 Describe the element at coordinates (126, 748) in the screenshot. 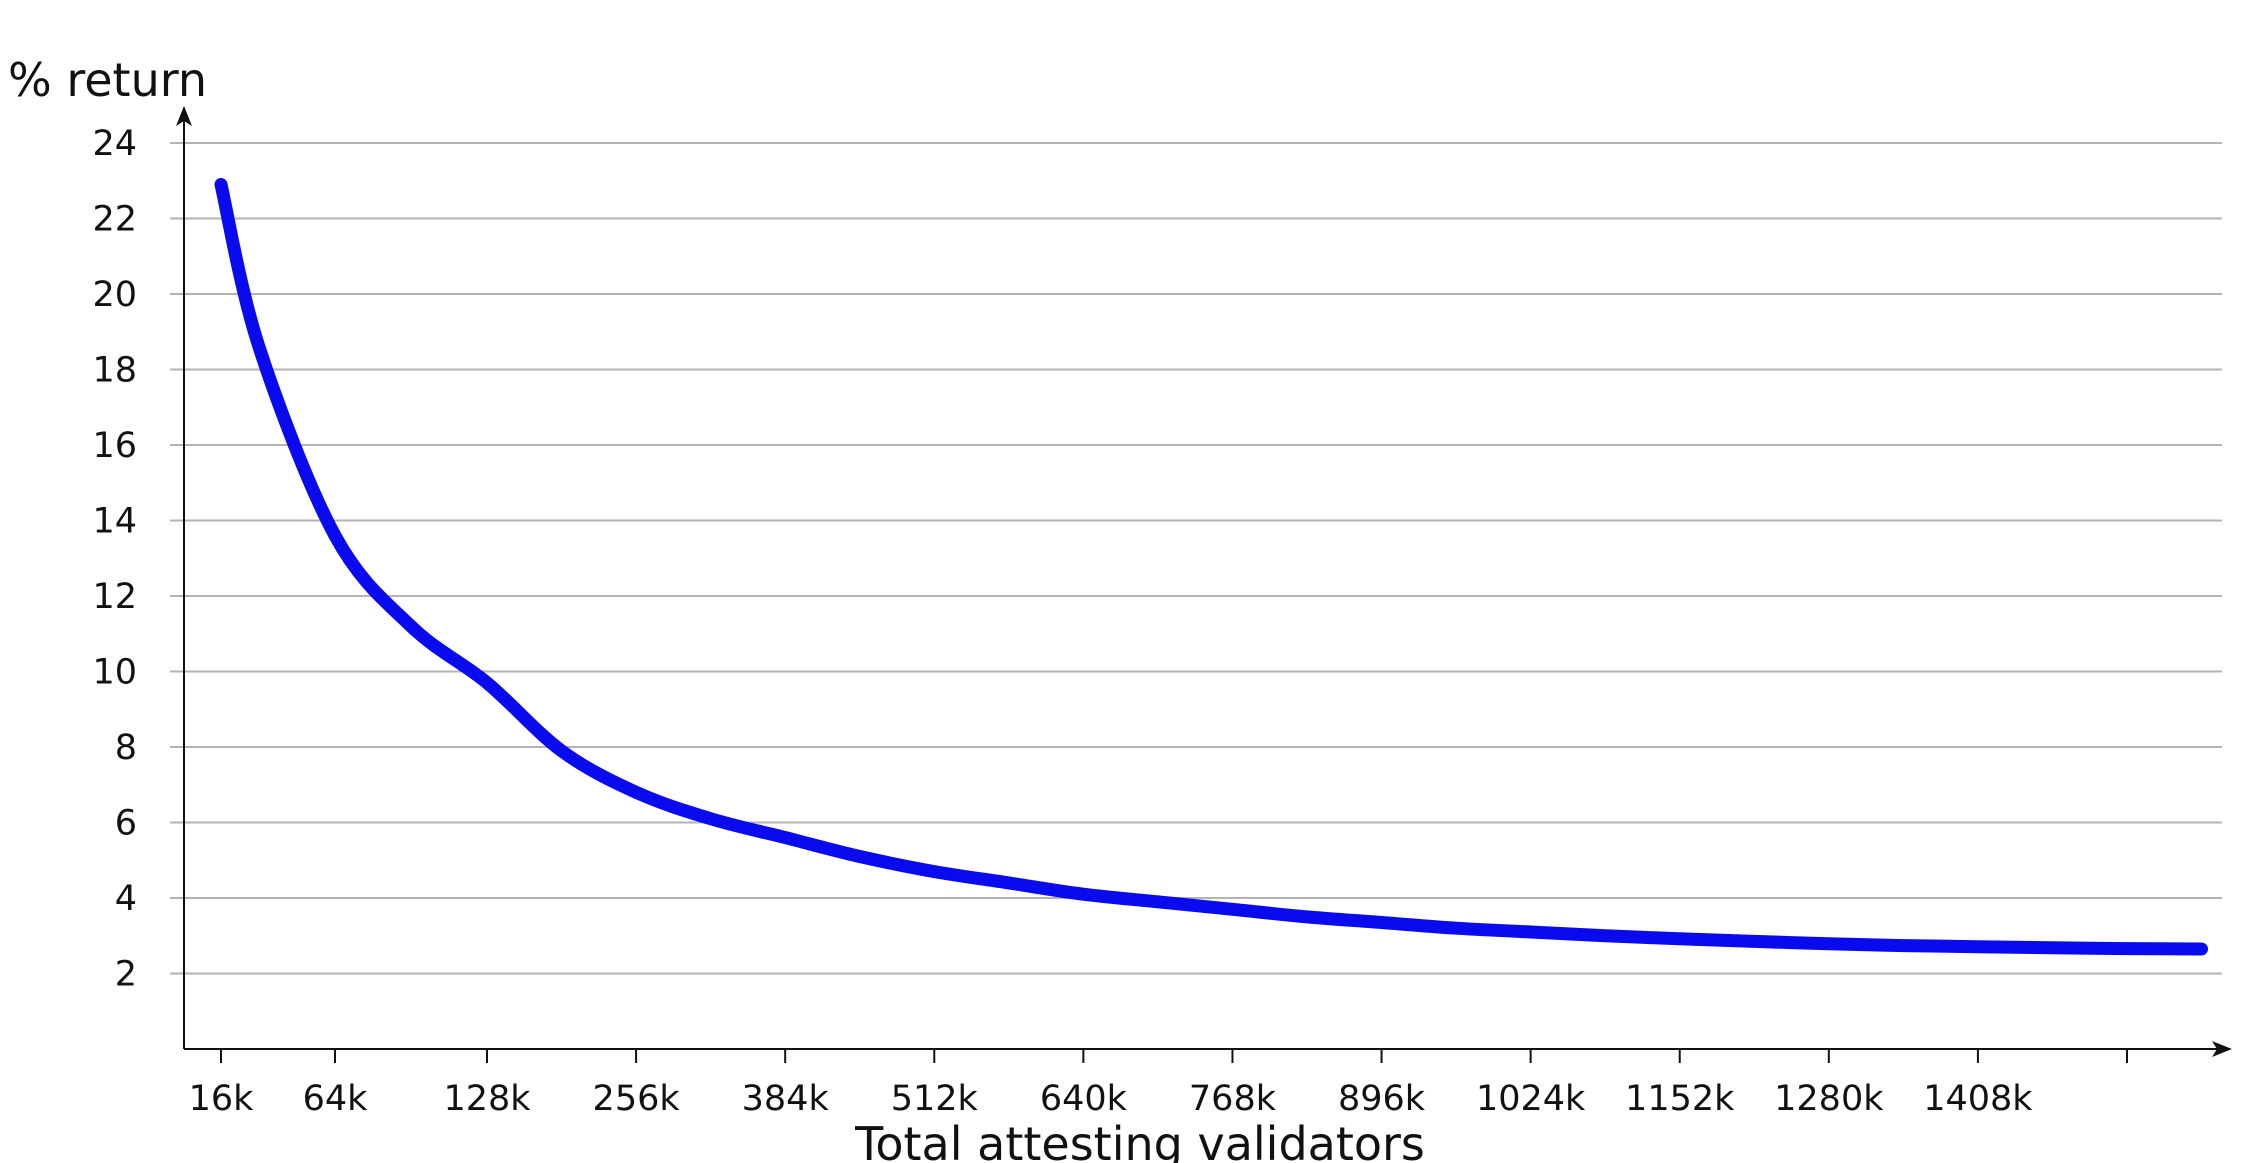

I see `y-tick-label: 8` at that location.